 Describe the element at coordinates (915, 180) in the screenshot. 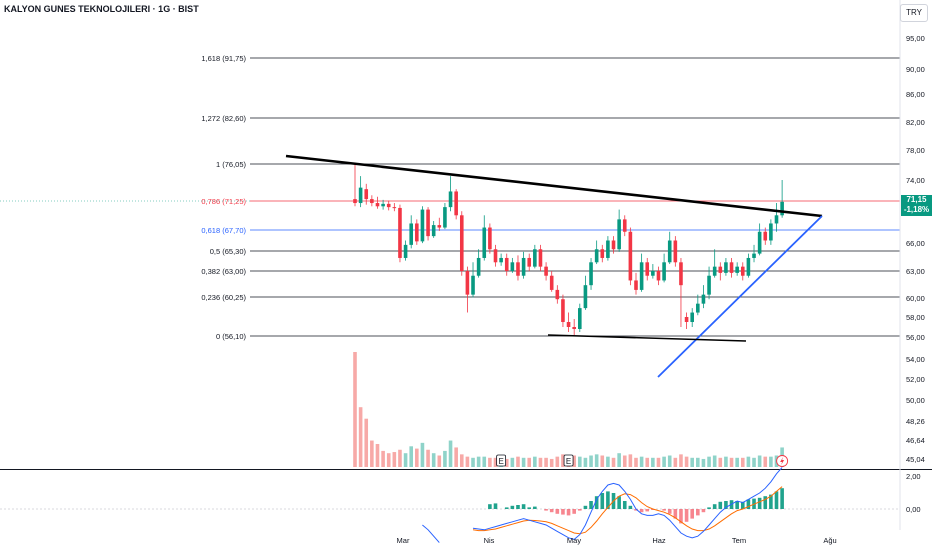

I see `price-tick-label: 74,00` at that location.